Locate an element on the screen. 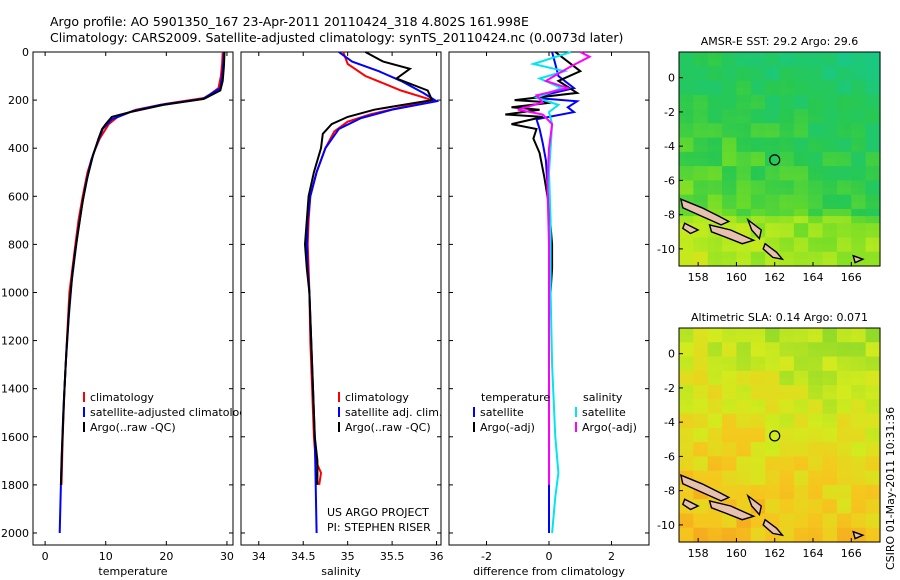 The height and width of the screenshot is (580, 900). temperature-xtick-label: 10 is located at coordinates (106, 556).